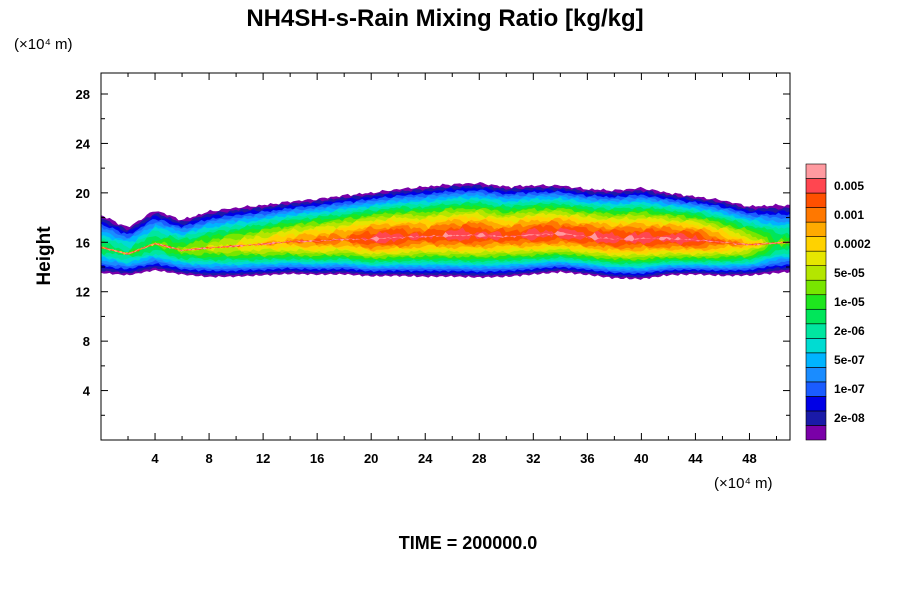 This screenshot has height=600, width=900. What do you see at coordinates (641, 458) in the screenshot?
I see `x-tick-label: 40` at bounding box center [641, 458].